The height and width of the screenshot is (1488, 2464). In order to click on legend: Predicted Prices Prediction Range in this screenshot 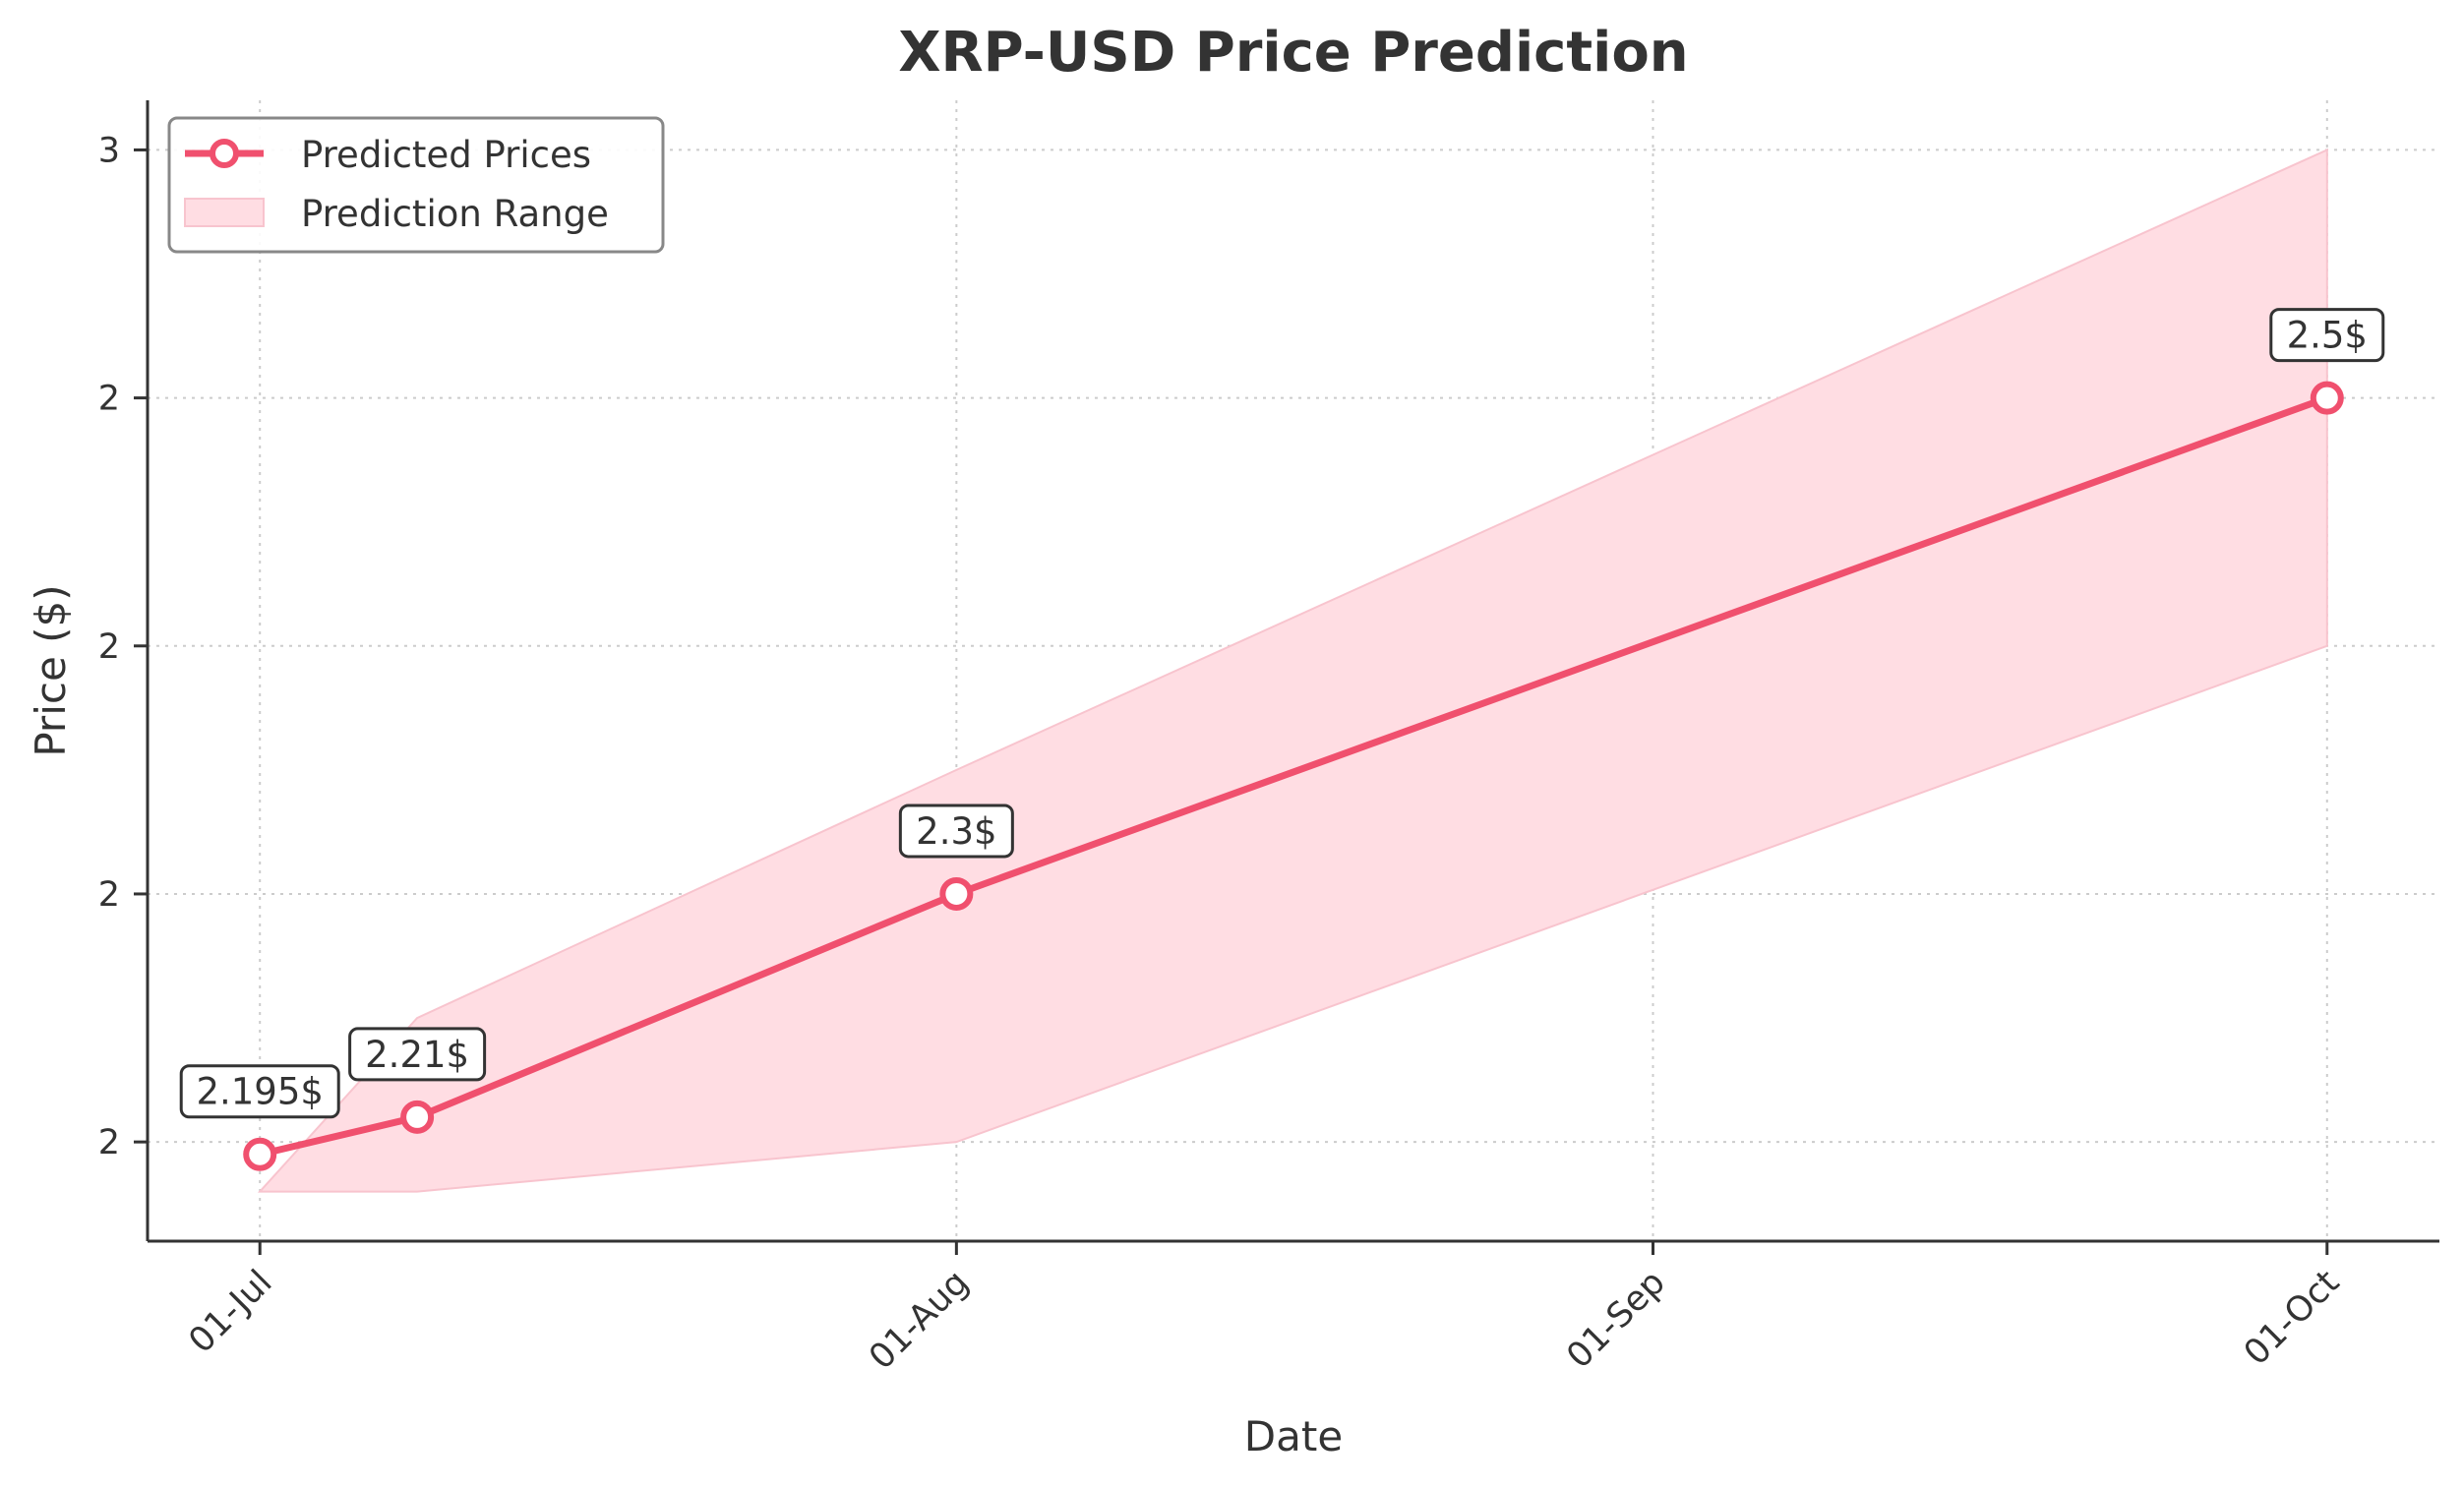, I will do `click(416, 185)`.